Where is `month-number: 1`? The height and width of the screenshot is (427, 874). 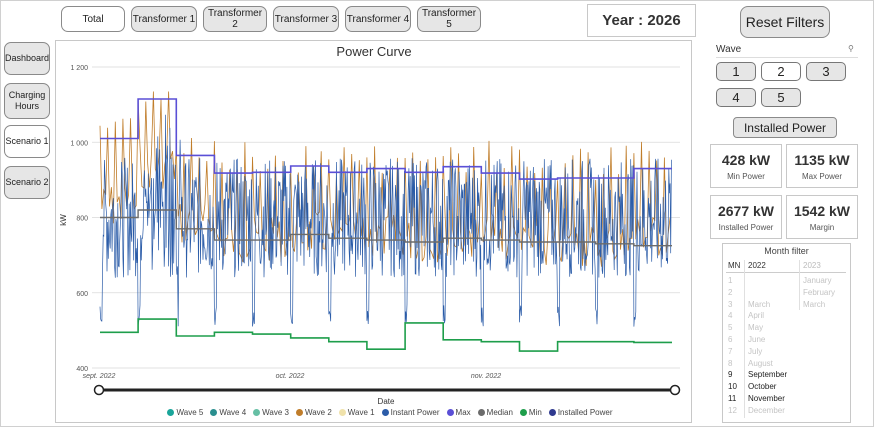
month-number: 1 is located at coordinates (730, 280).